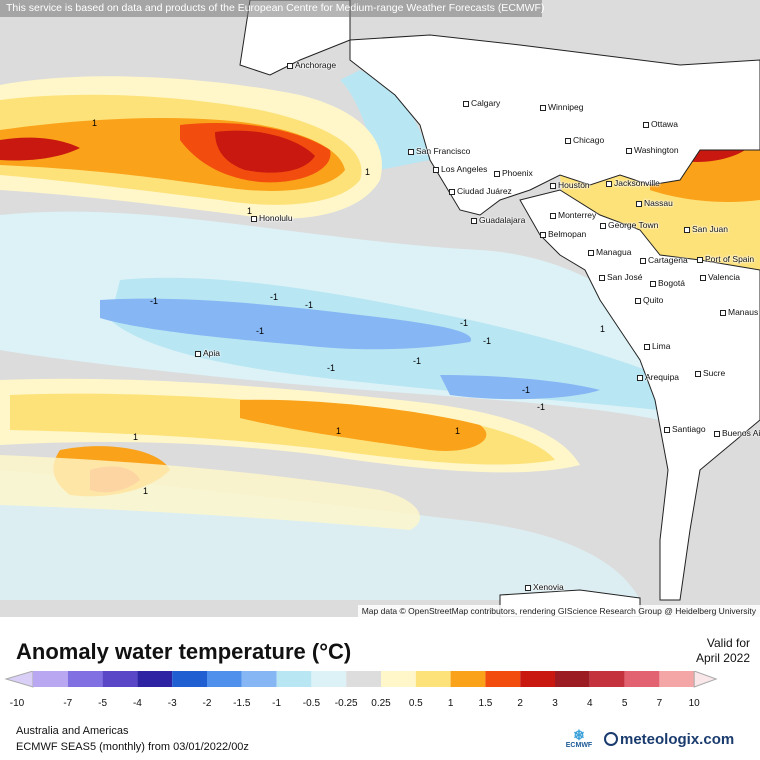 The image size is (760, 760). I want to click on city-label: Managua, so click(609, 252).